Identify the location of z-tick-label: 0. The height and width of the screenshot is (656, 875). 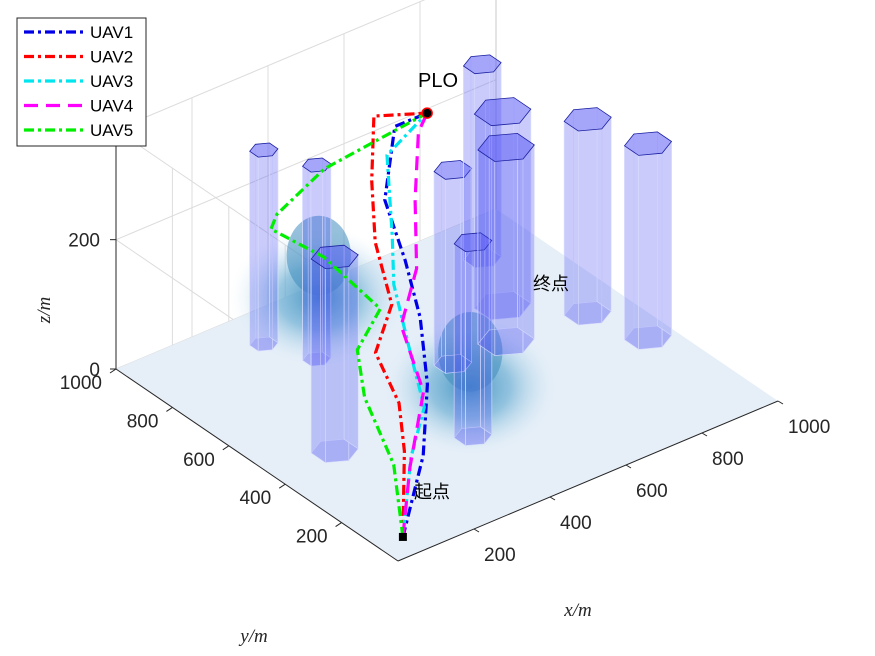
(94, 370).